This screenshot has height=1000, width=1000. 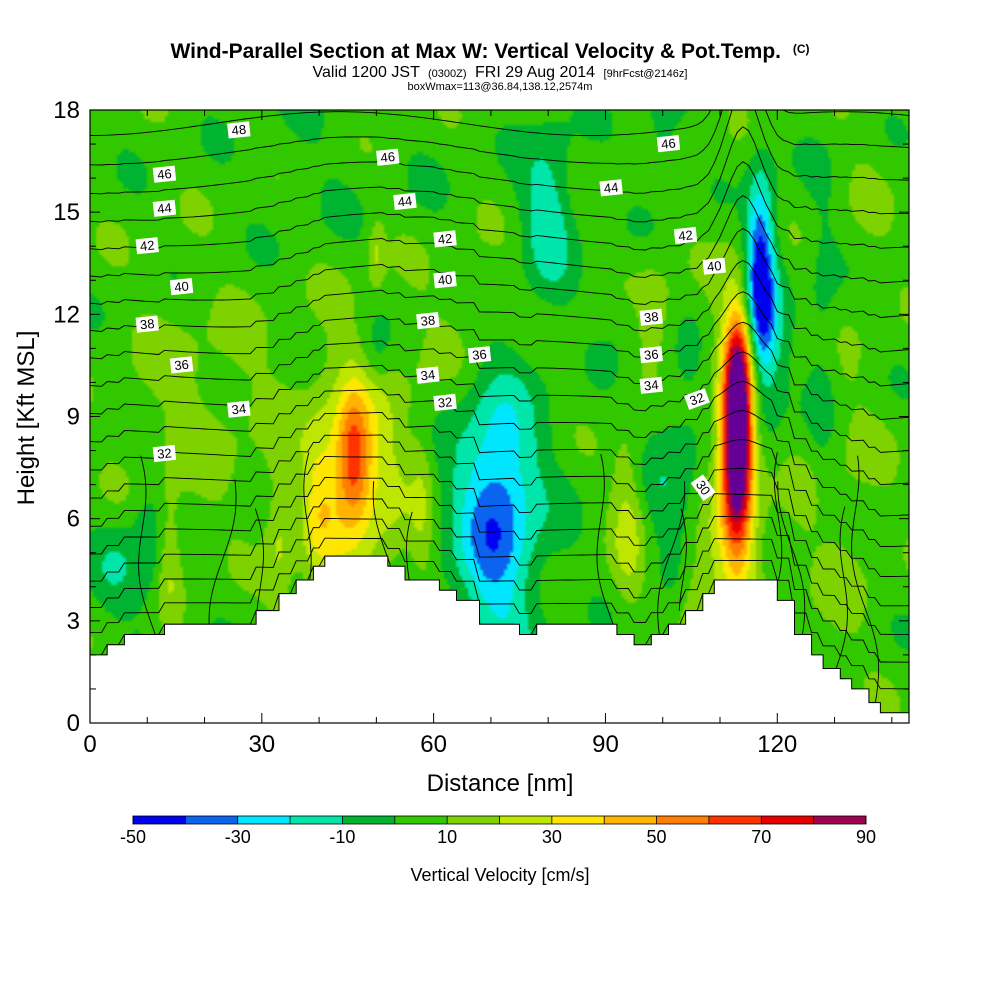 What do you see at coordinates (238, 837) in the screenshot?
I see `colorbar-tick-label: -30` at bounding box center [238, 837].